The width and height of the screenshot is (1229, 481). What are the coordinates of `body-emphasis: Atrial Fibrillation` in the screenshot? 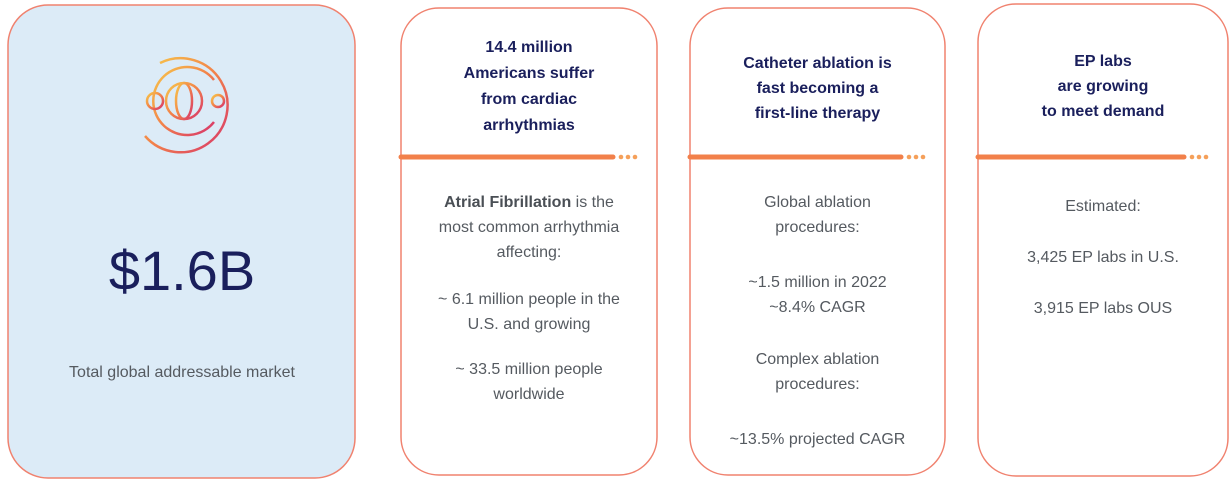 It's located at (507, 202).